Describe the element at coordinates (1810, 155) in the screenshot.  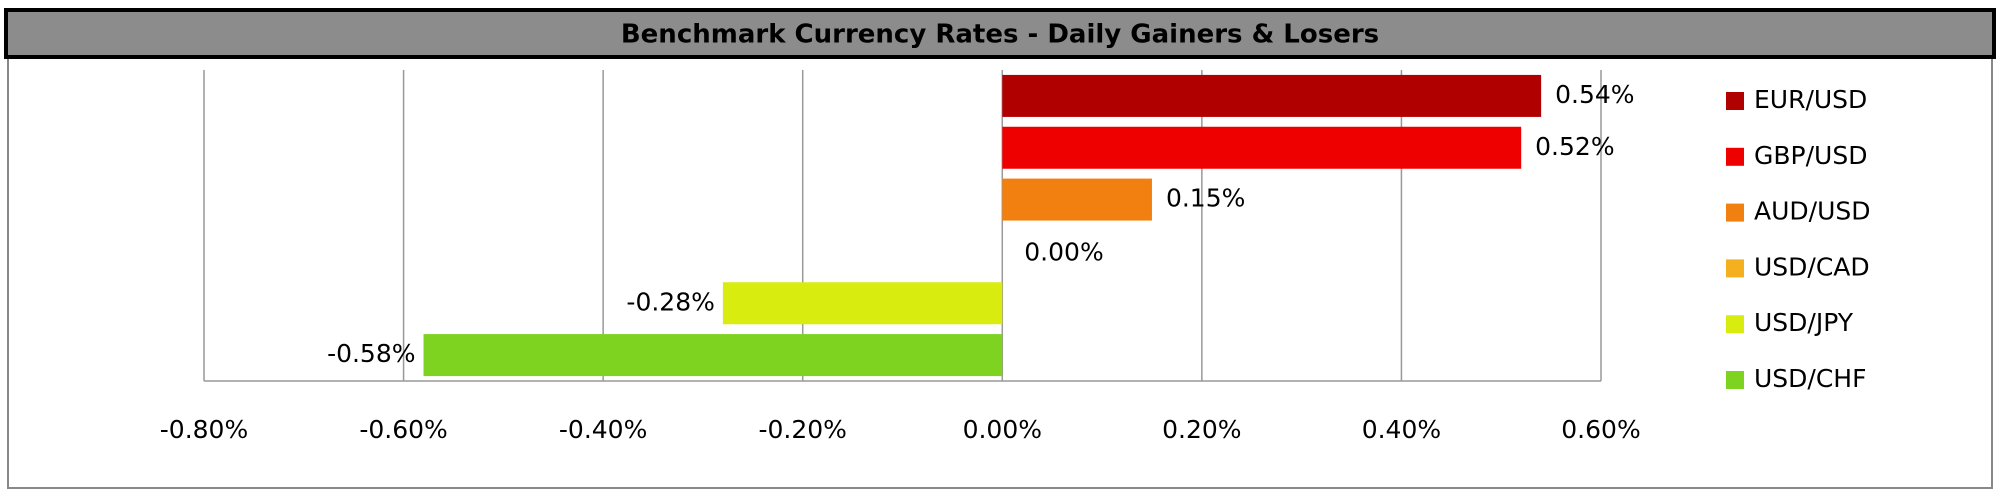
I see `legend-label: GBP/USD` at that location.